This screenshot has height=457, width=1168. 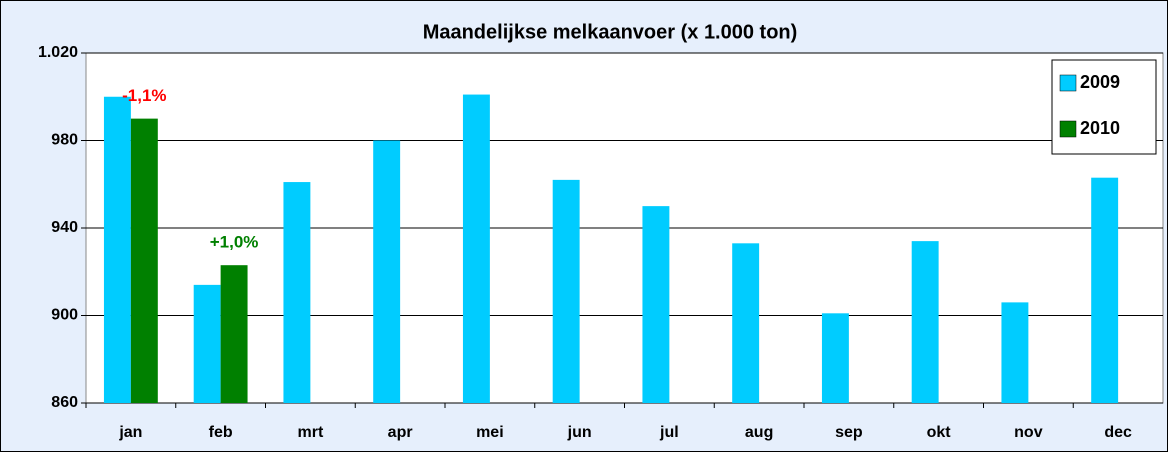 What do you see at coordinates (64, 315) in the screenshot?
I see `y-tick-label: 900` at bounding box center [64, 315].